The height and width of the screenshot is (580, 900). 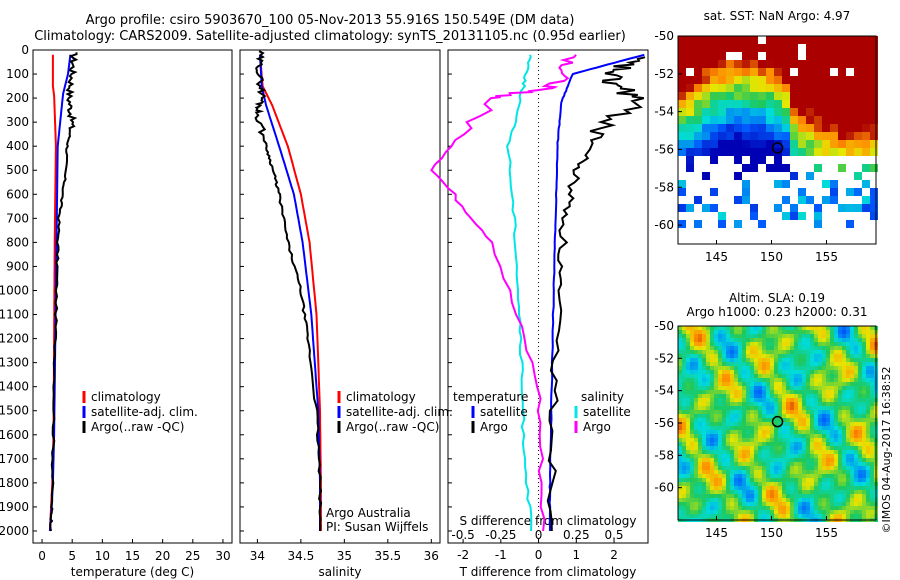 I want to click on depth-tick-label: 700, so click(x=17, y=218).